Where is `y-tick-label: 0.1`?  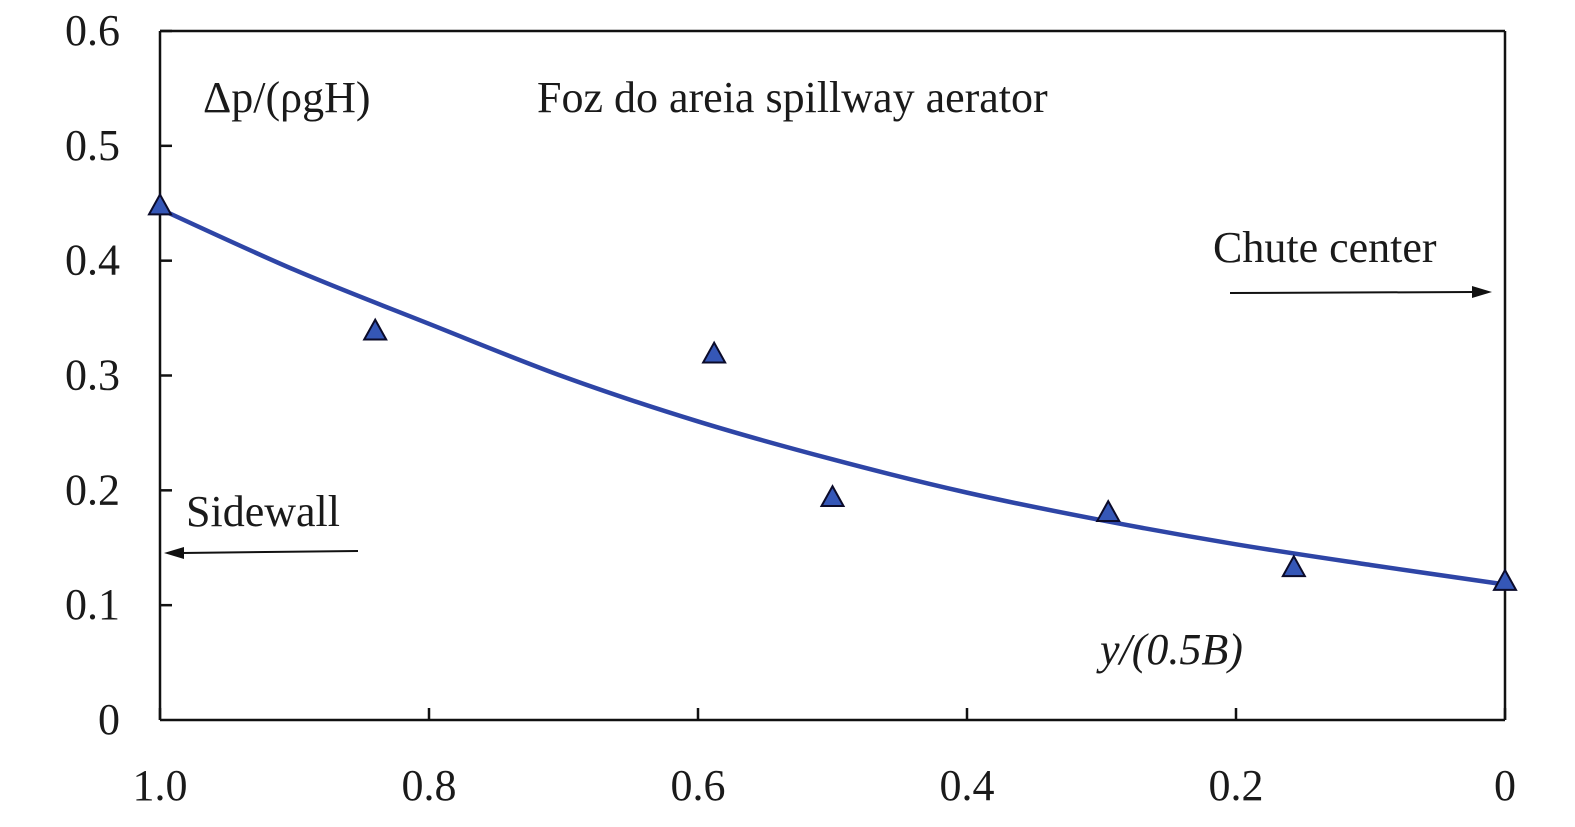 y-tick-label: 0.1 is located at coordinates (92, 604).